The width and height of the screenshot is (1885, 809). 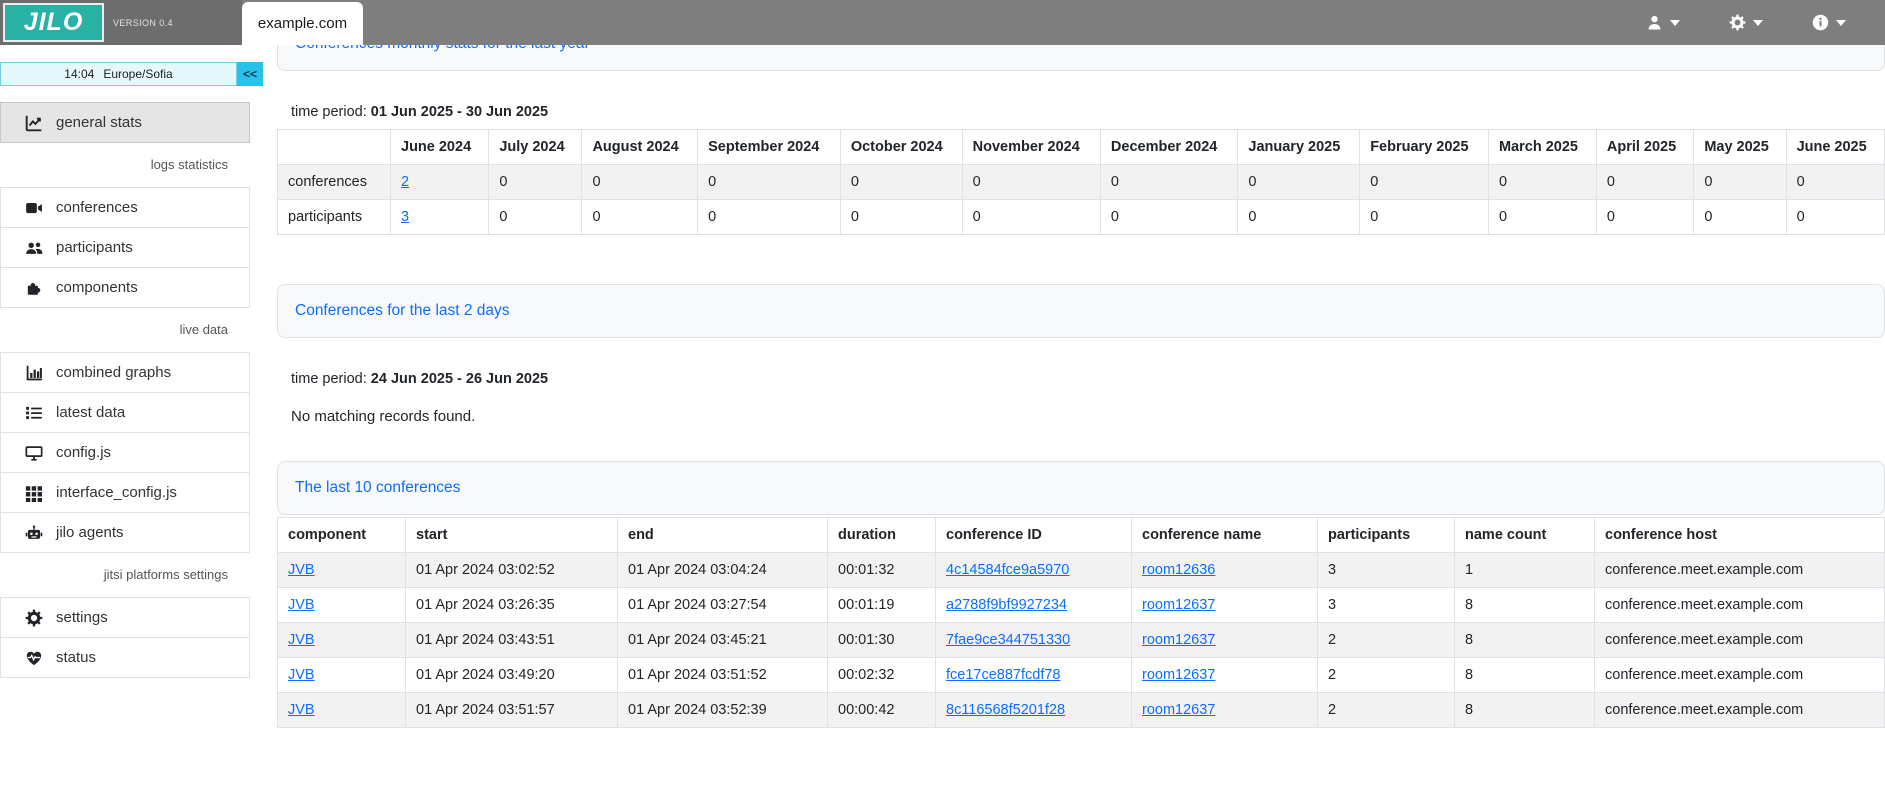 I want to click on cell: 01 Apr 2024 03:02:52, so click(x=511, y=570).